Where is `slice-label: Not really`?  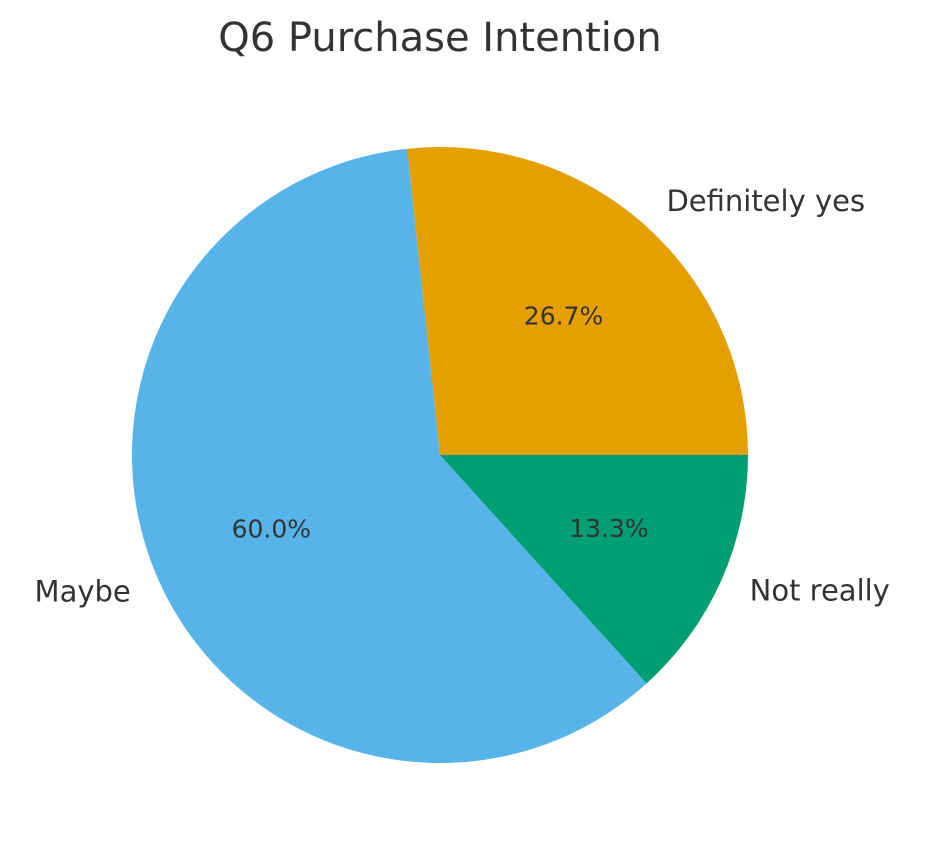
slice-label: Not really is located at coordinates (820, 590).